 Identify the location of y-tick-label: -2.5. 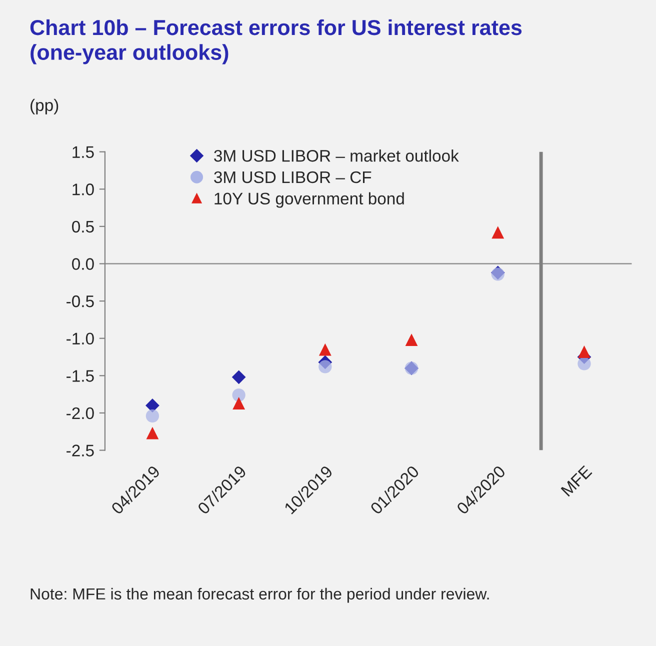
(80, 450).